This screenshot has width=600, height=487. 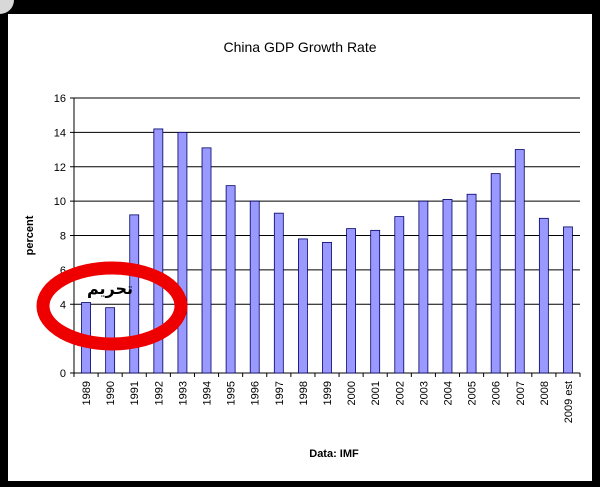 I want to click on bar-1996, so click(x=254, y=287).